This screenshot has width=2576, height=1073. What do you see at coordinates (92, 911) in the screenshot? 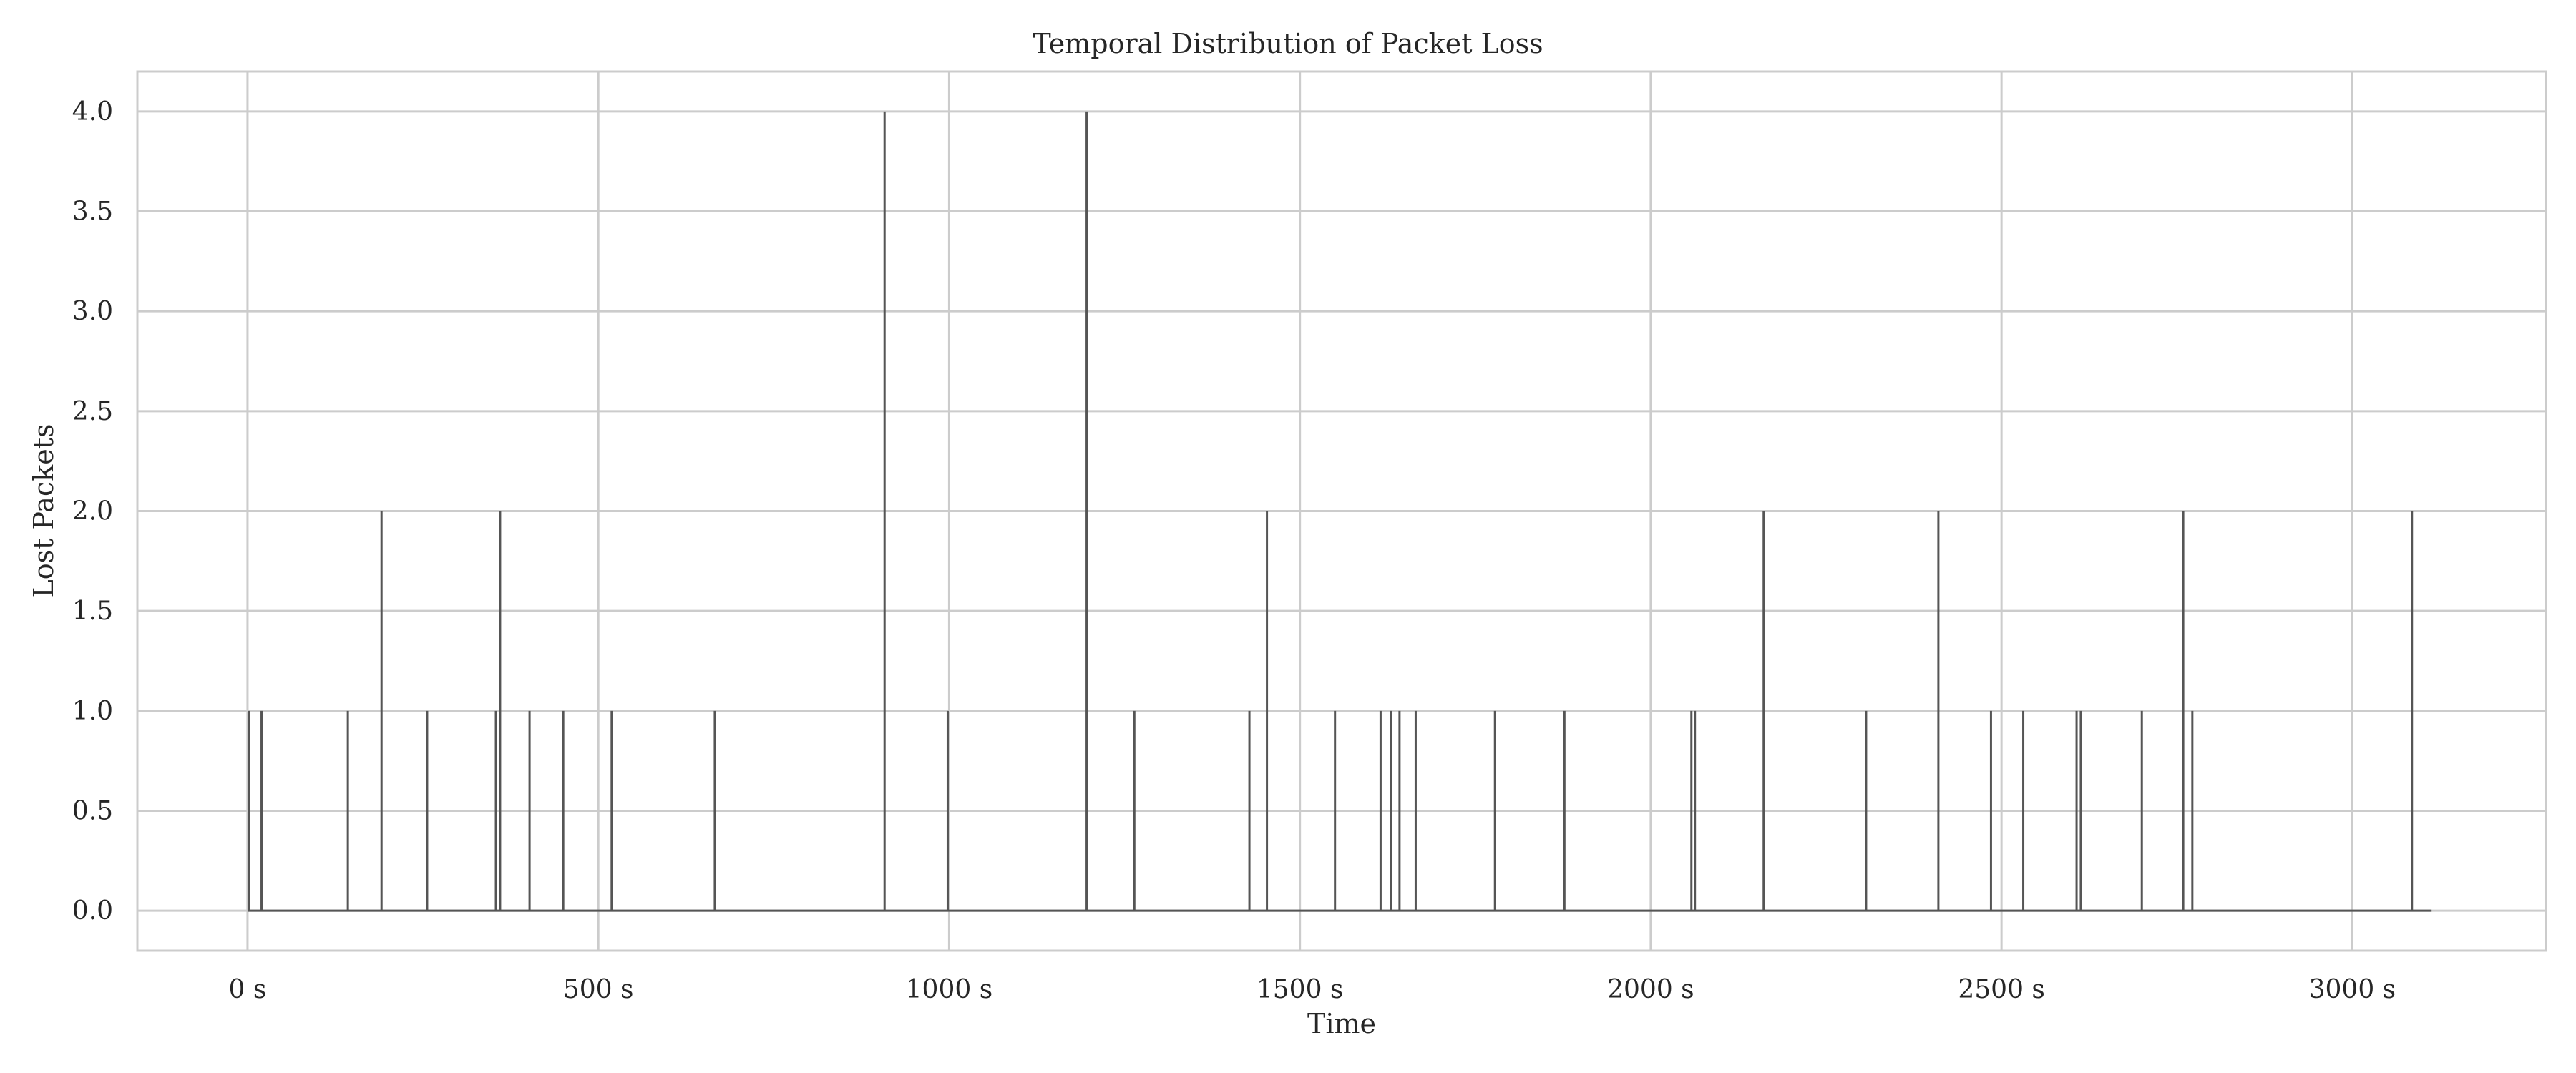
I see `y-tick-label: 0.0` at bounding box center [92, 911].